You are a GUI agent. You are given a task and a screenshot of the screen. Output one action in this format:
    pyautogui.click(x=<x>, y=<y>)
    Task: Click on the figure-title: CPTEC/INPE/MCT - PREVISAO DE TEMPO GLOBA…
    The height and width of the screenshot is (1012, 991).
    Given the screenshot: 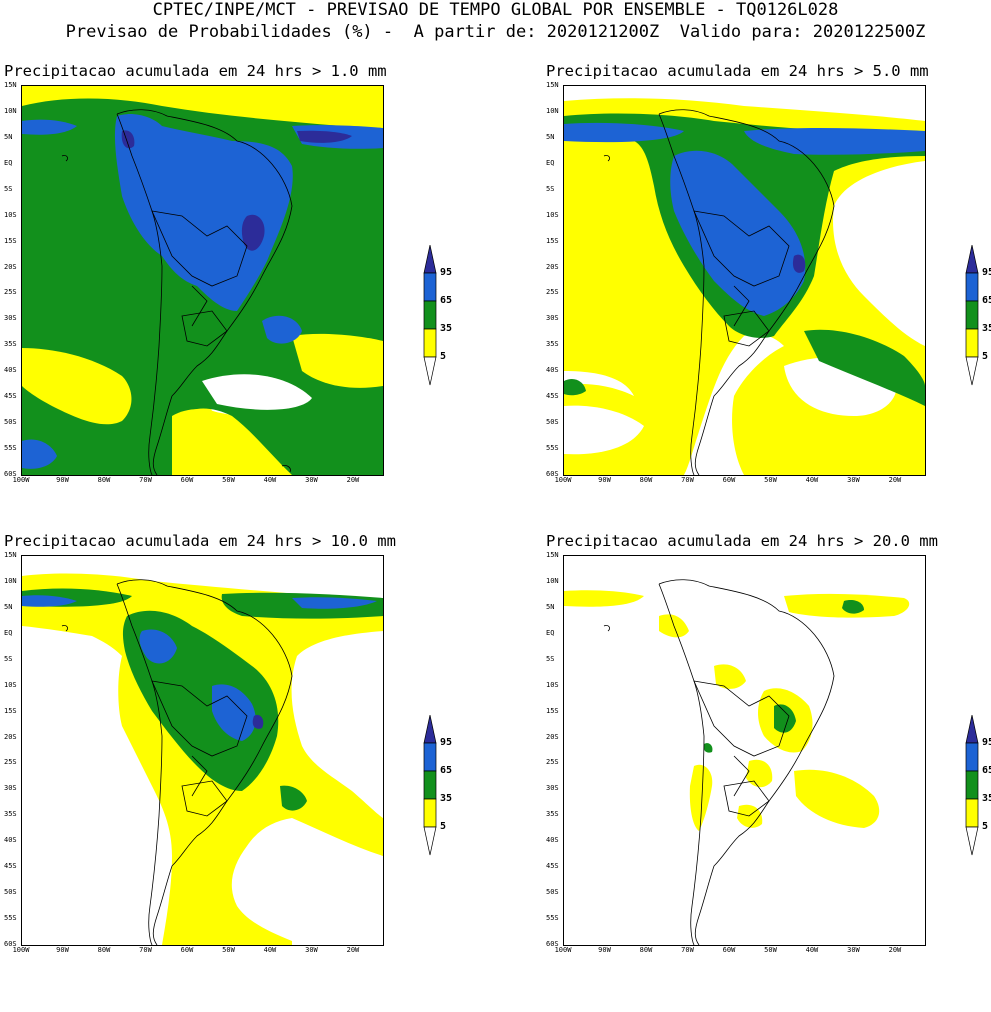 What is the action you would take?
    pyautogui.click(x=495, y=10)
    